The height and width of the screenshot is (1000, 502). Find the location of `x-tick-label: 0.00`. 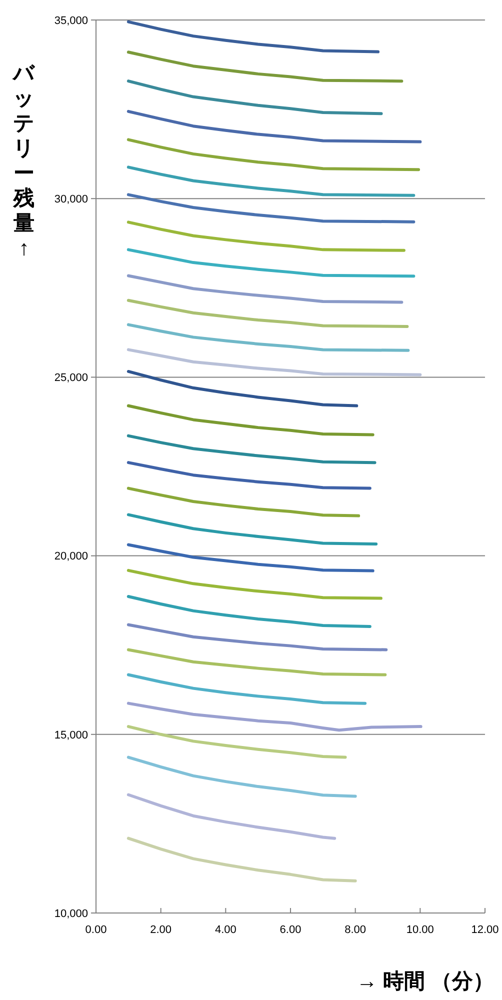

x-tick-label: 0.00 is located at coordinates (96, 930).